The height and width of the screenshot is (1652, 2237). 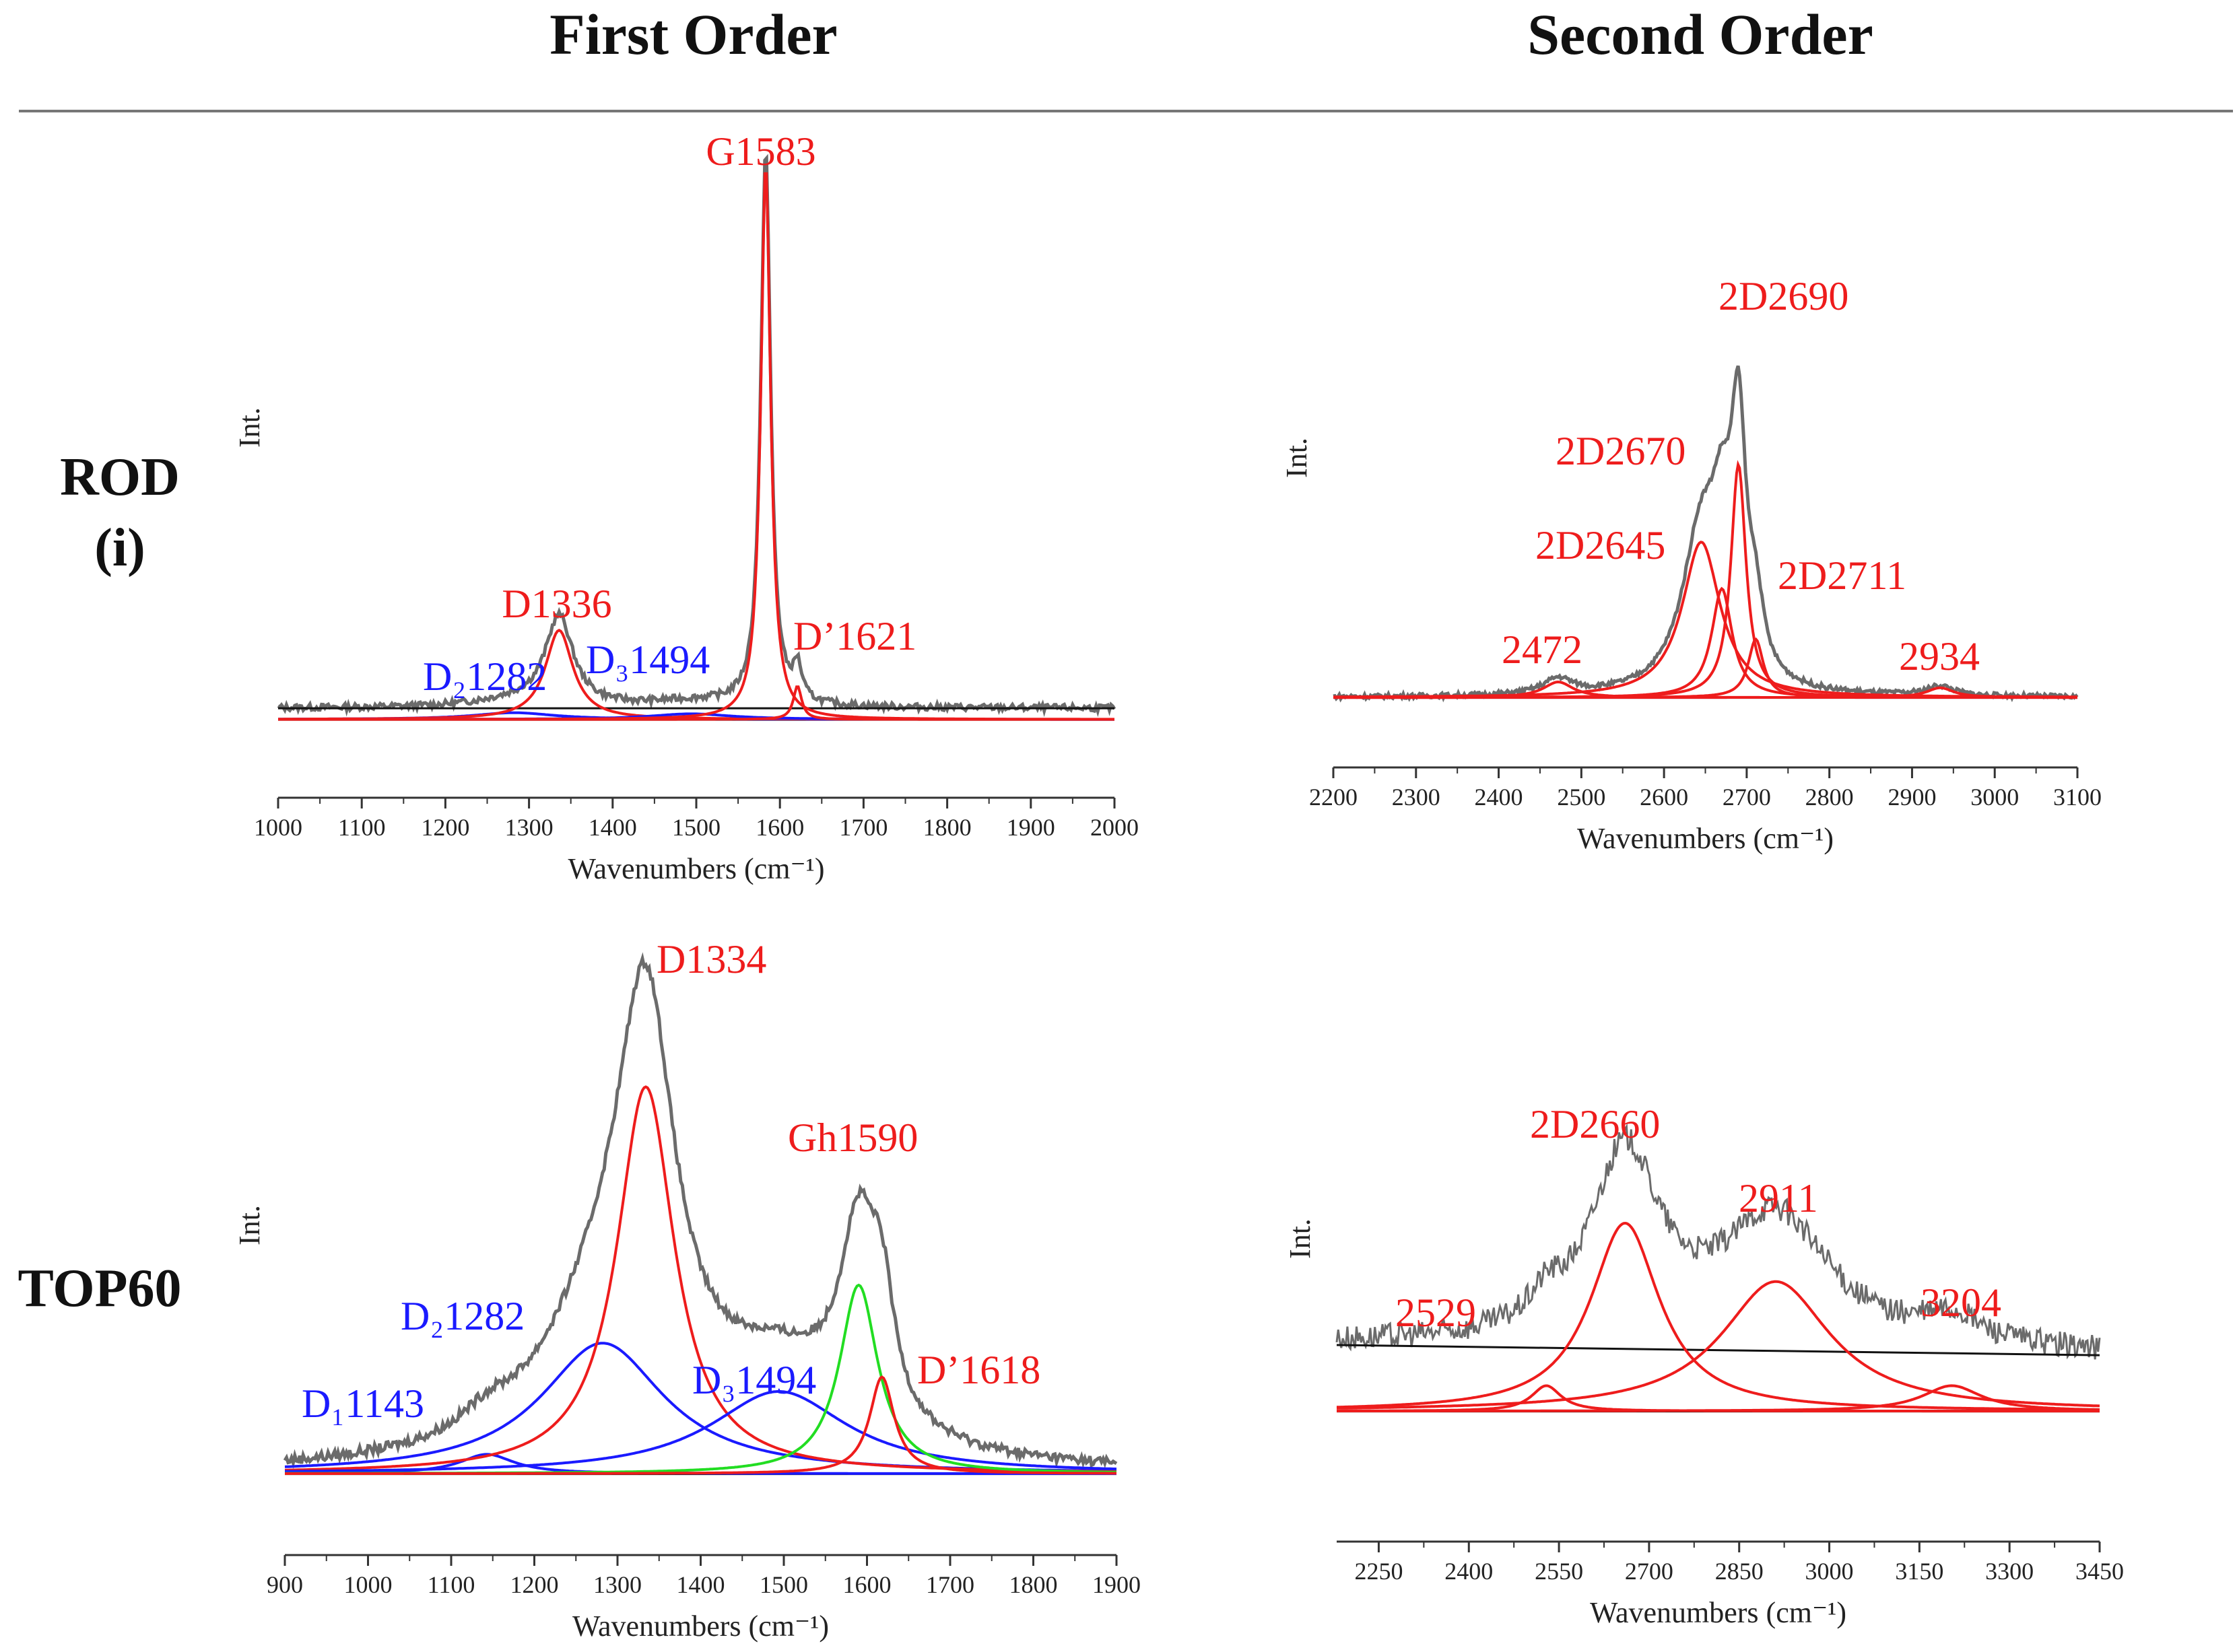 What do you see at coordinates (100, 1288) in the screenshot?
I see `row-label-top60: TOP60` at bounding box center [100, 1288].